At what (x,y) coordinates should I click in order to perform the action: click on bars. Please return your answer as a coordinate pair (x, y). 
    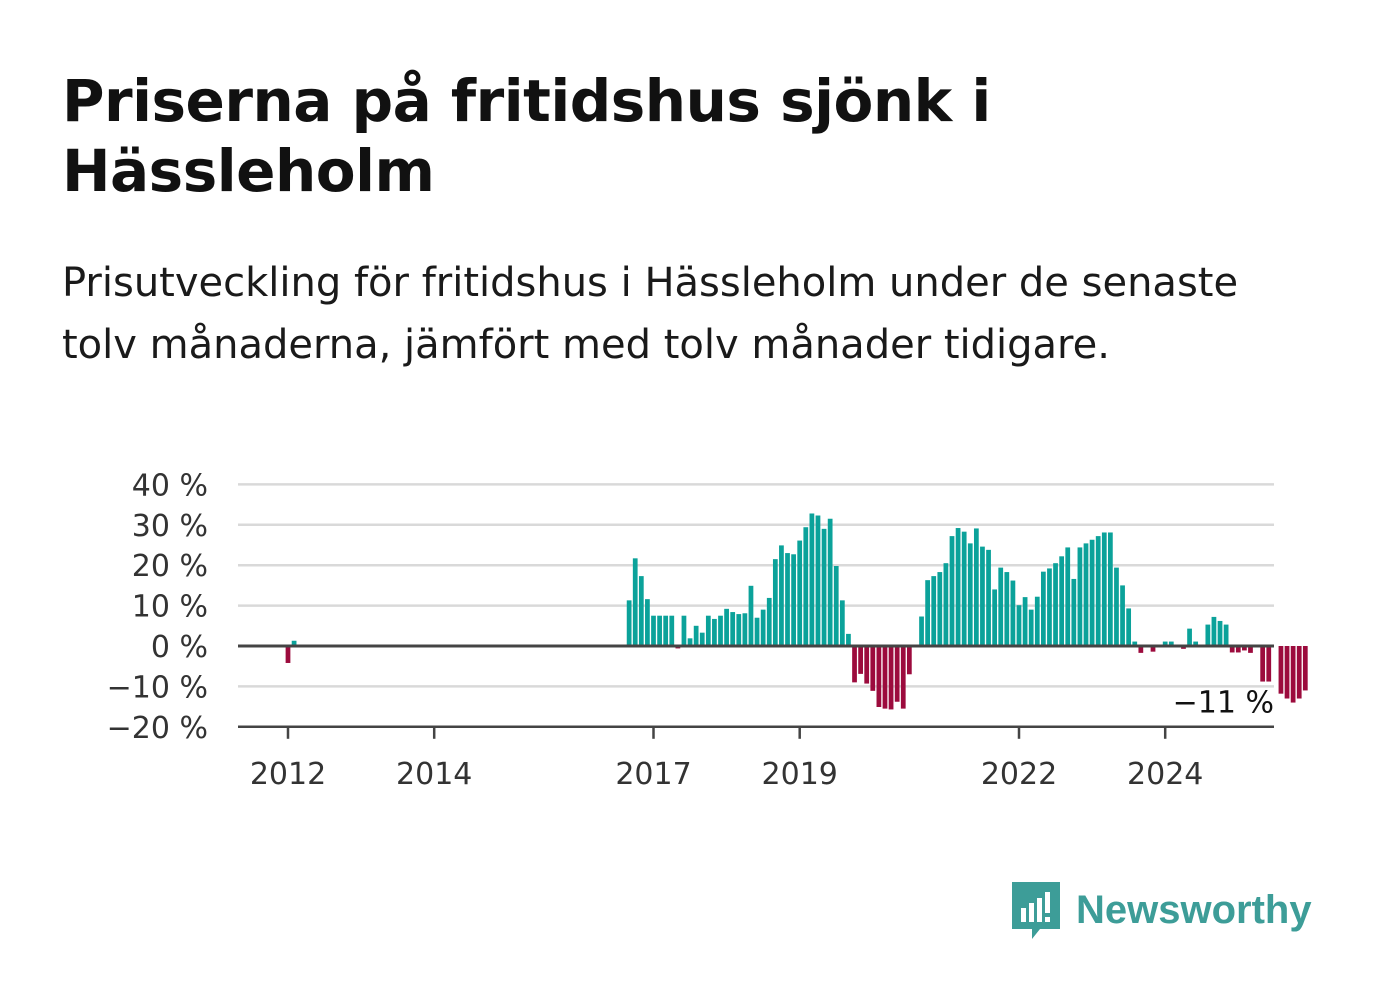
    Looking at the image, I should click on (796, 611).